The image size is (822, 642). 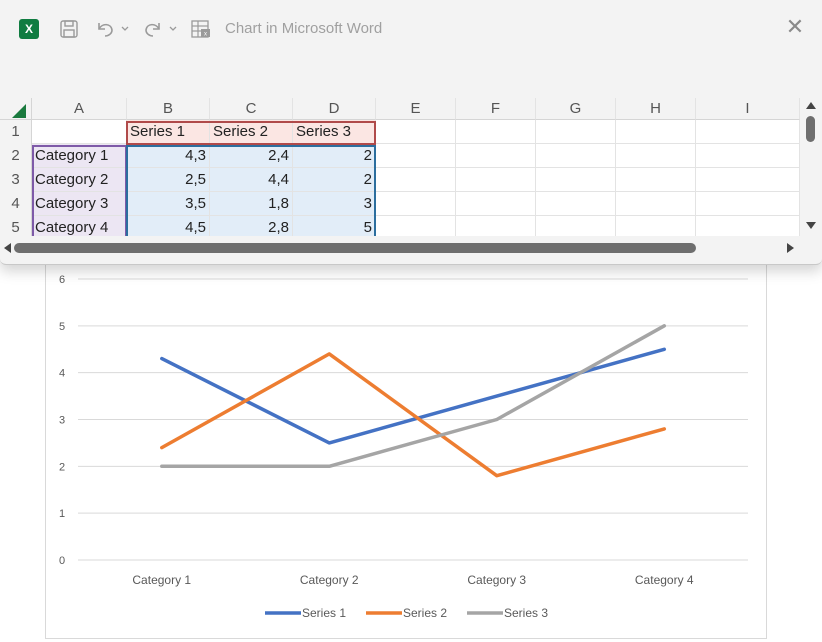 What do you see at coordinates (79, 180) in the screenshot?
I see `cell-a3: Category 2` at bounding box center [79, 180].